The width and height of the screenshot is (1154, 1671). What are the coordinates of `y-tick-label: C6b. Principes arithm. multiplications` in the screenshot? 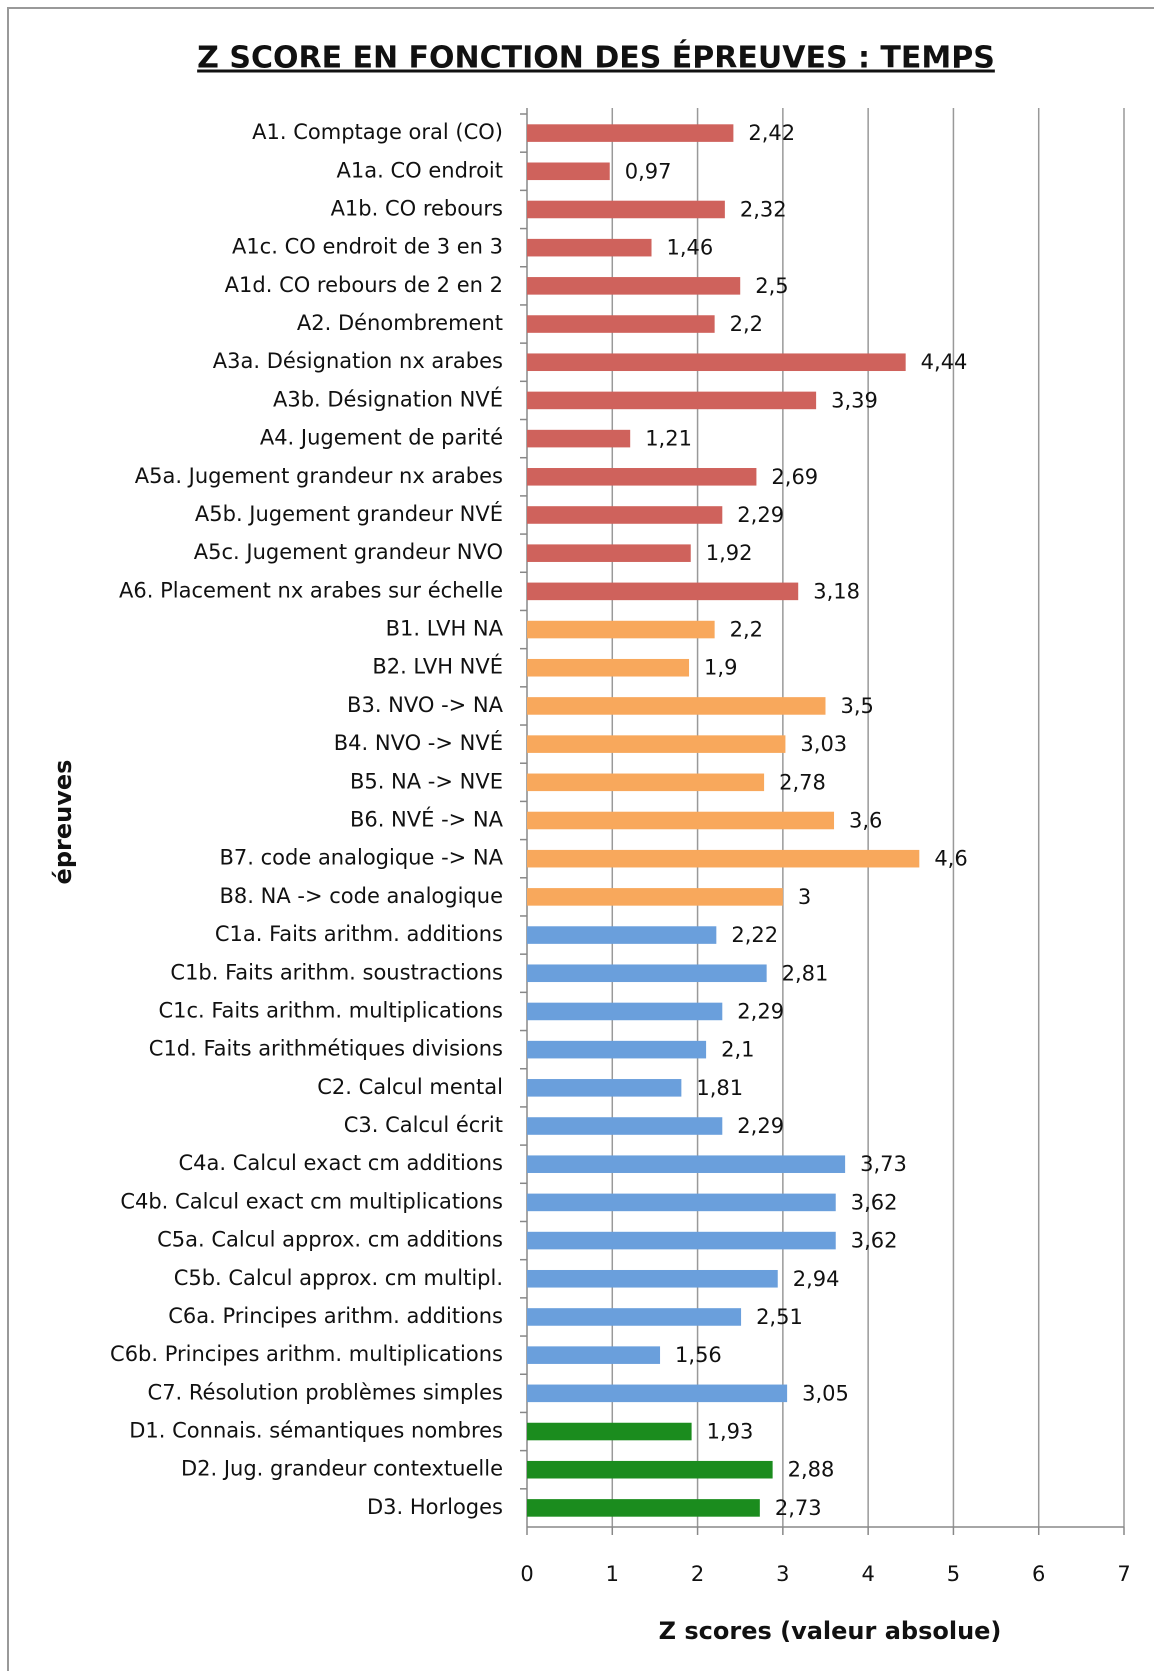 It's located at (306, 1354).